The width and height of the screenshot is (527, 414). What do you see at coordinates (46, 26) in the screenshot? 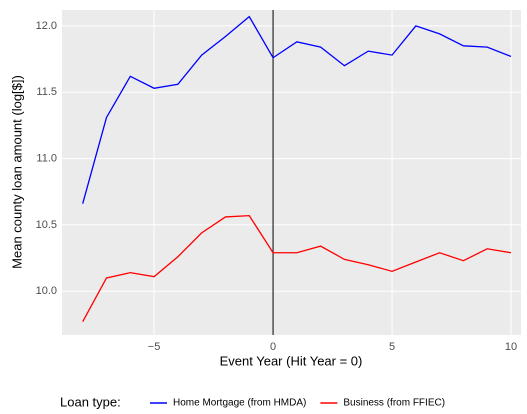
I see `y-tick-label: 12.0` at bounding box center [46, 26].